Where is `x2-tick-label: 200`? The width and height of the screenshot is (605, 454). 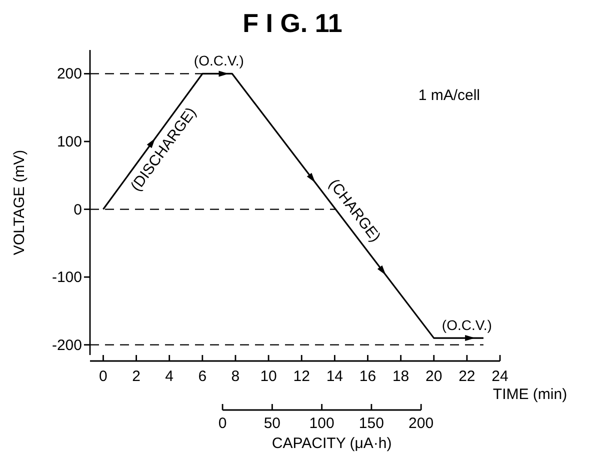 x2-tick-label: 200 is located at coordinates (421, 423).